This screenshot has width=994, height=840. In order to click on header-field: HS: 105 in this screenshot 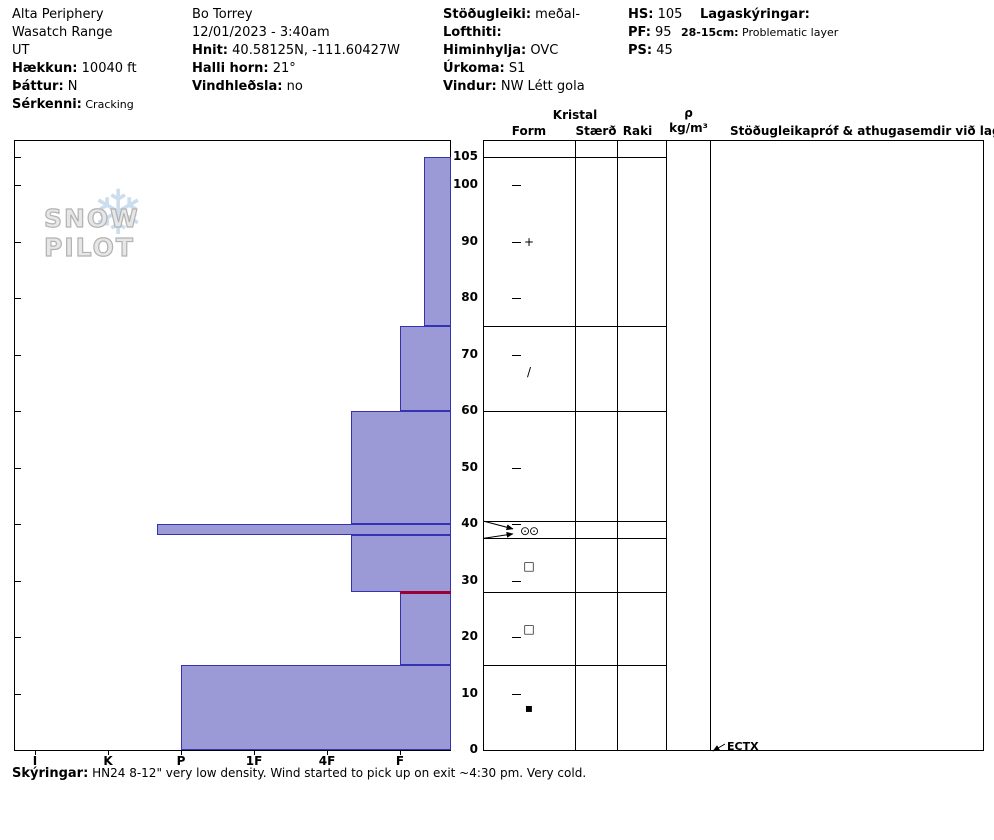, I will do `click(655, 14)`.